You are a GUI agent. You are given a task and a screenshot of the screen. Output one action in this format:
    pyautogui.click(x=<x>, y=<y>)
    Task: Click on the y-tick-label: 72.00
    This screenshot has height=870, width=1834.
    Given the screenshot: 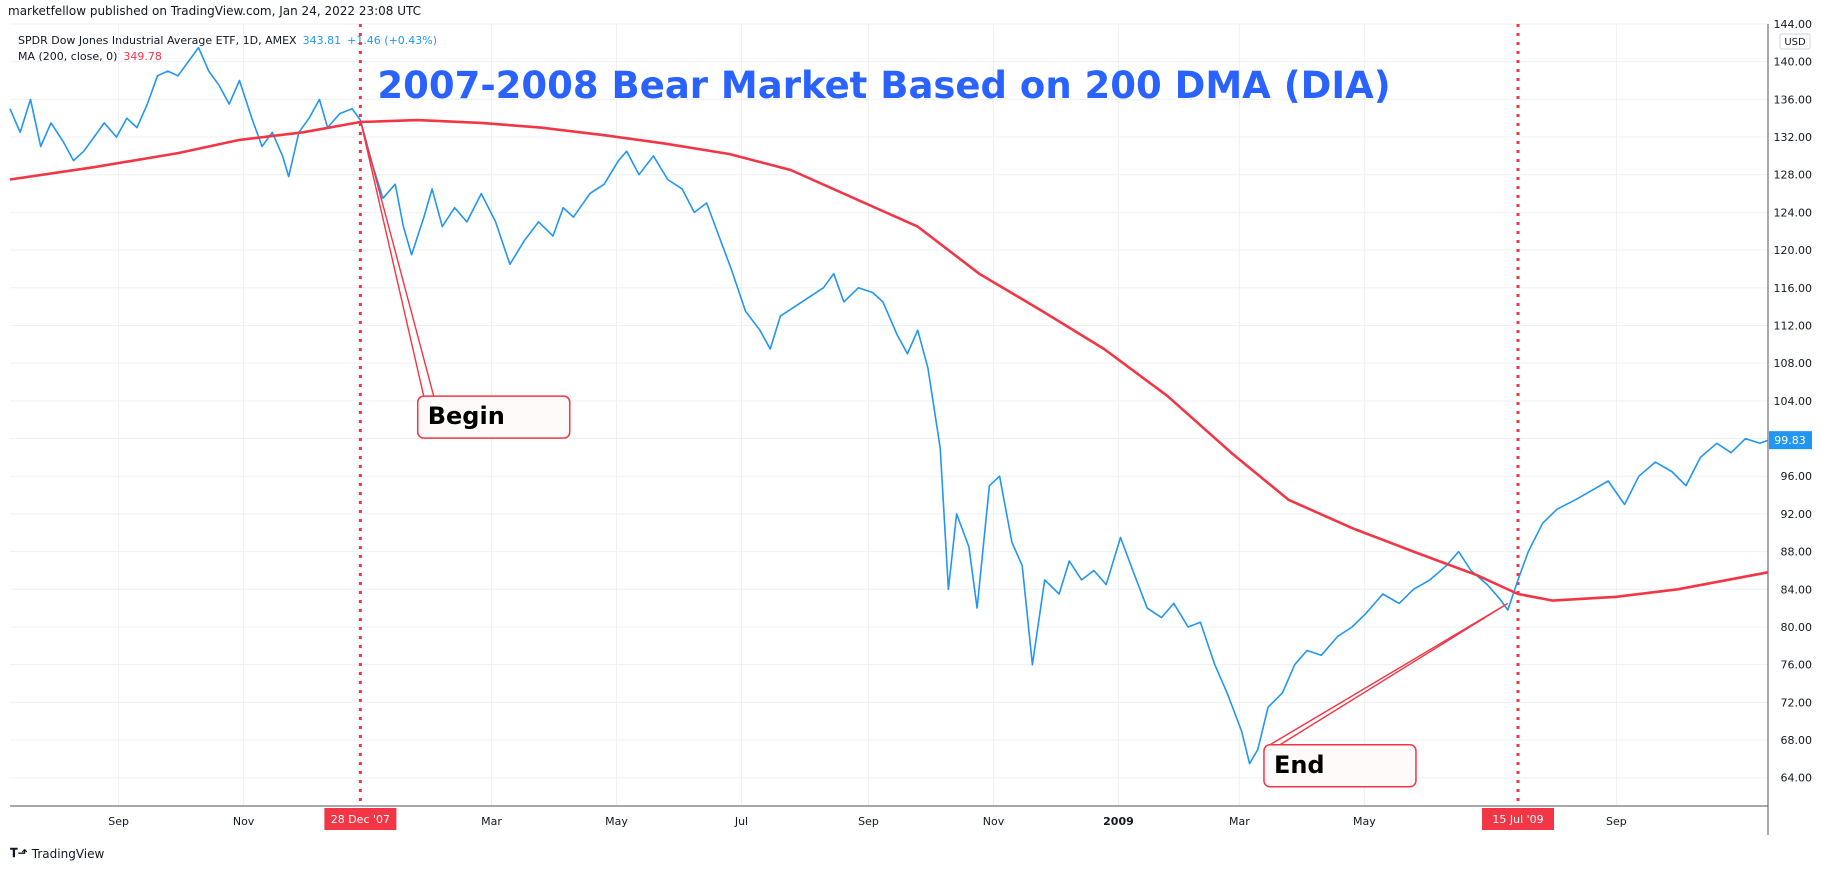 What is the action you would take?
    pyautogui.click(x=1797, y=702)
    